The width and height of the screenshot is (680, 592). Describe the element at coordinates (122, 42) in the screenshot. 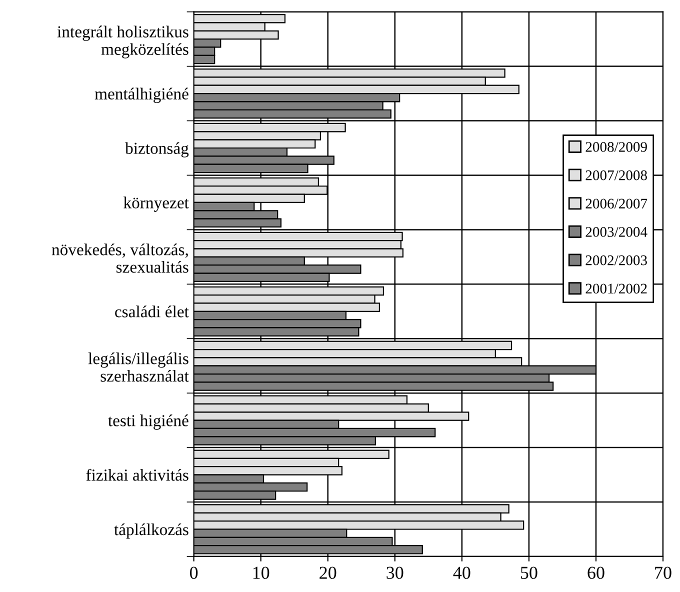

I see `y-tick-label: integrált holisztikus megközelítés` at that location.